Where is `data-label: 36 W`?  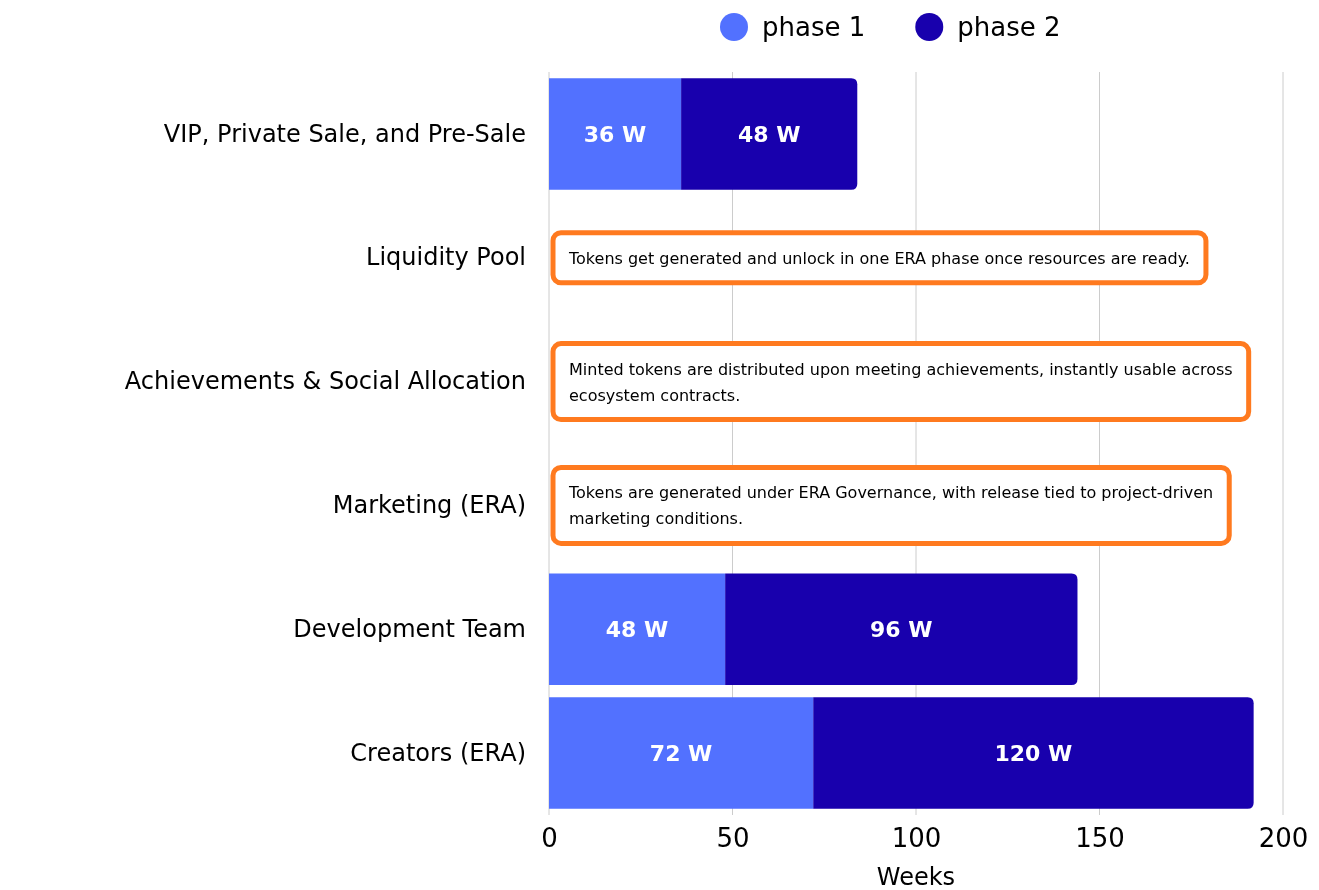
data-label: 36 W is located at coordinates (615, 134).